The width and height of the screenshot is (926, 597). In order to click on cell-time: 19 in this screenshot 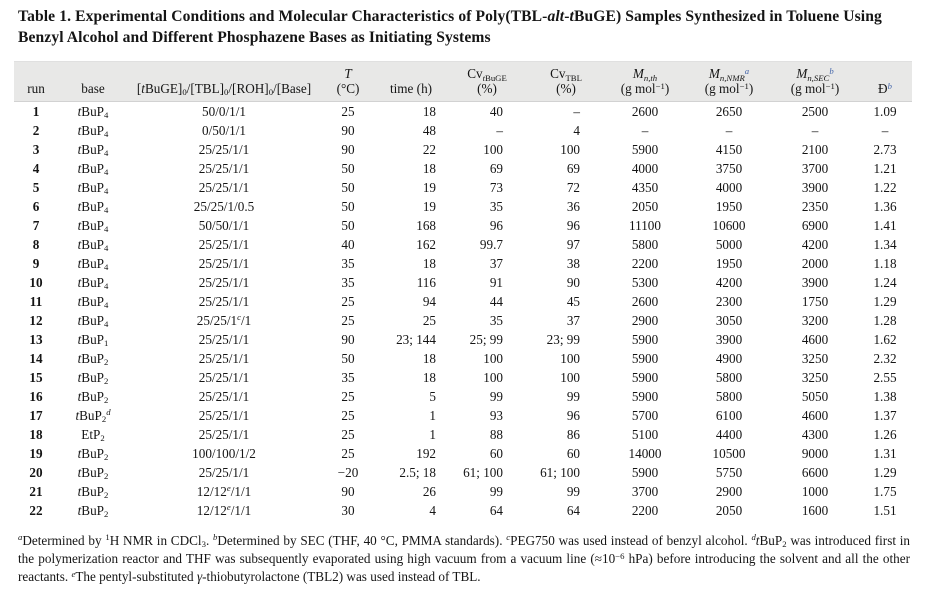, I will do `click(429, 187)`.